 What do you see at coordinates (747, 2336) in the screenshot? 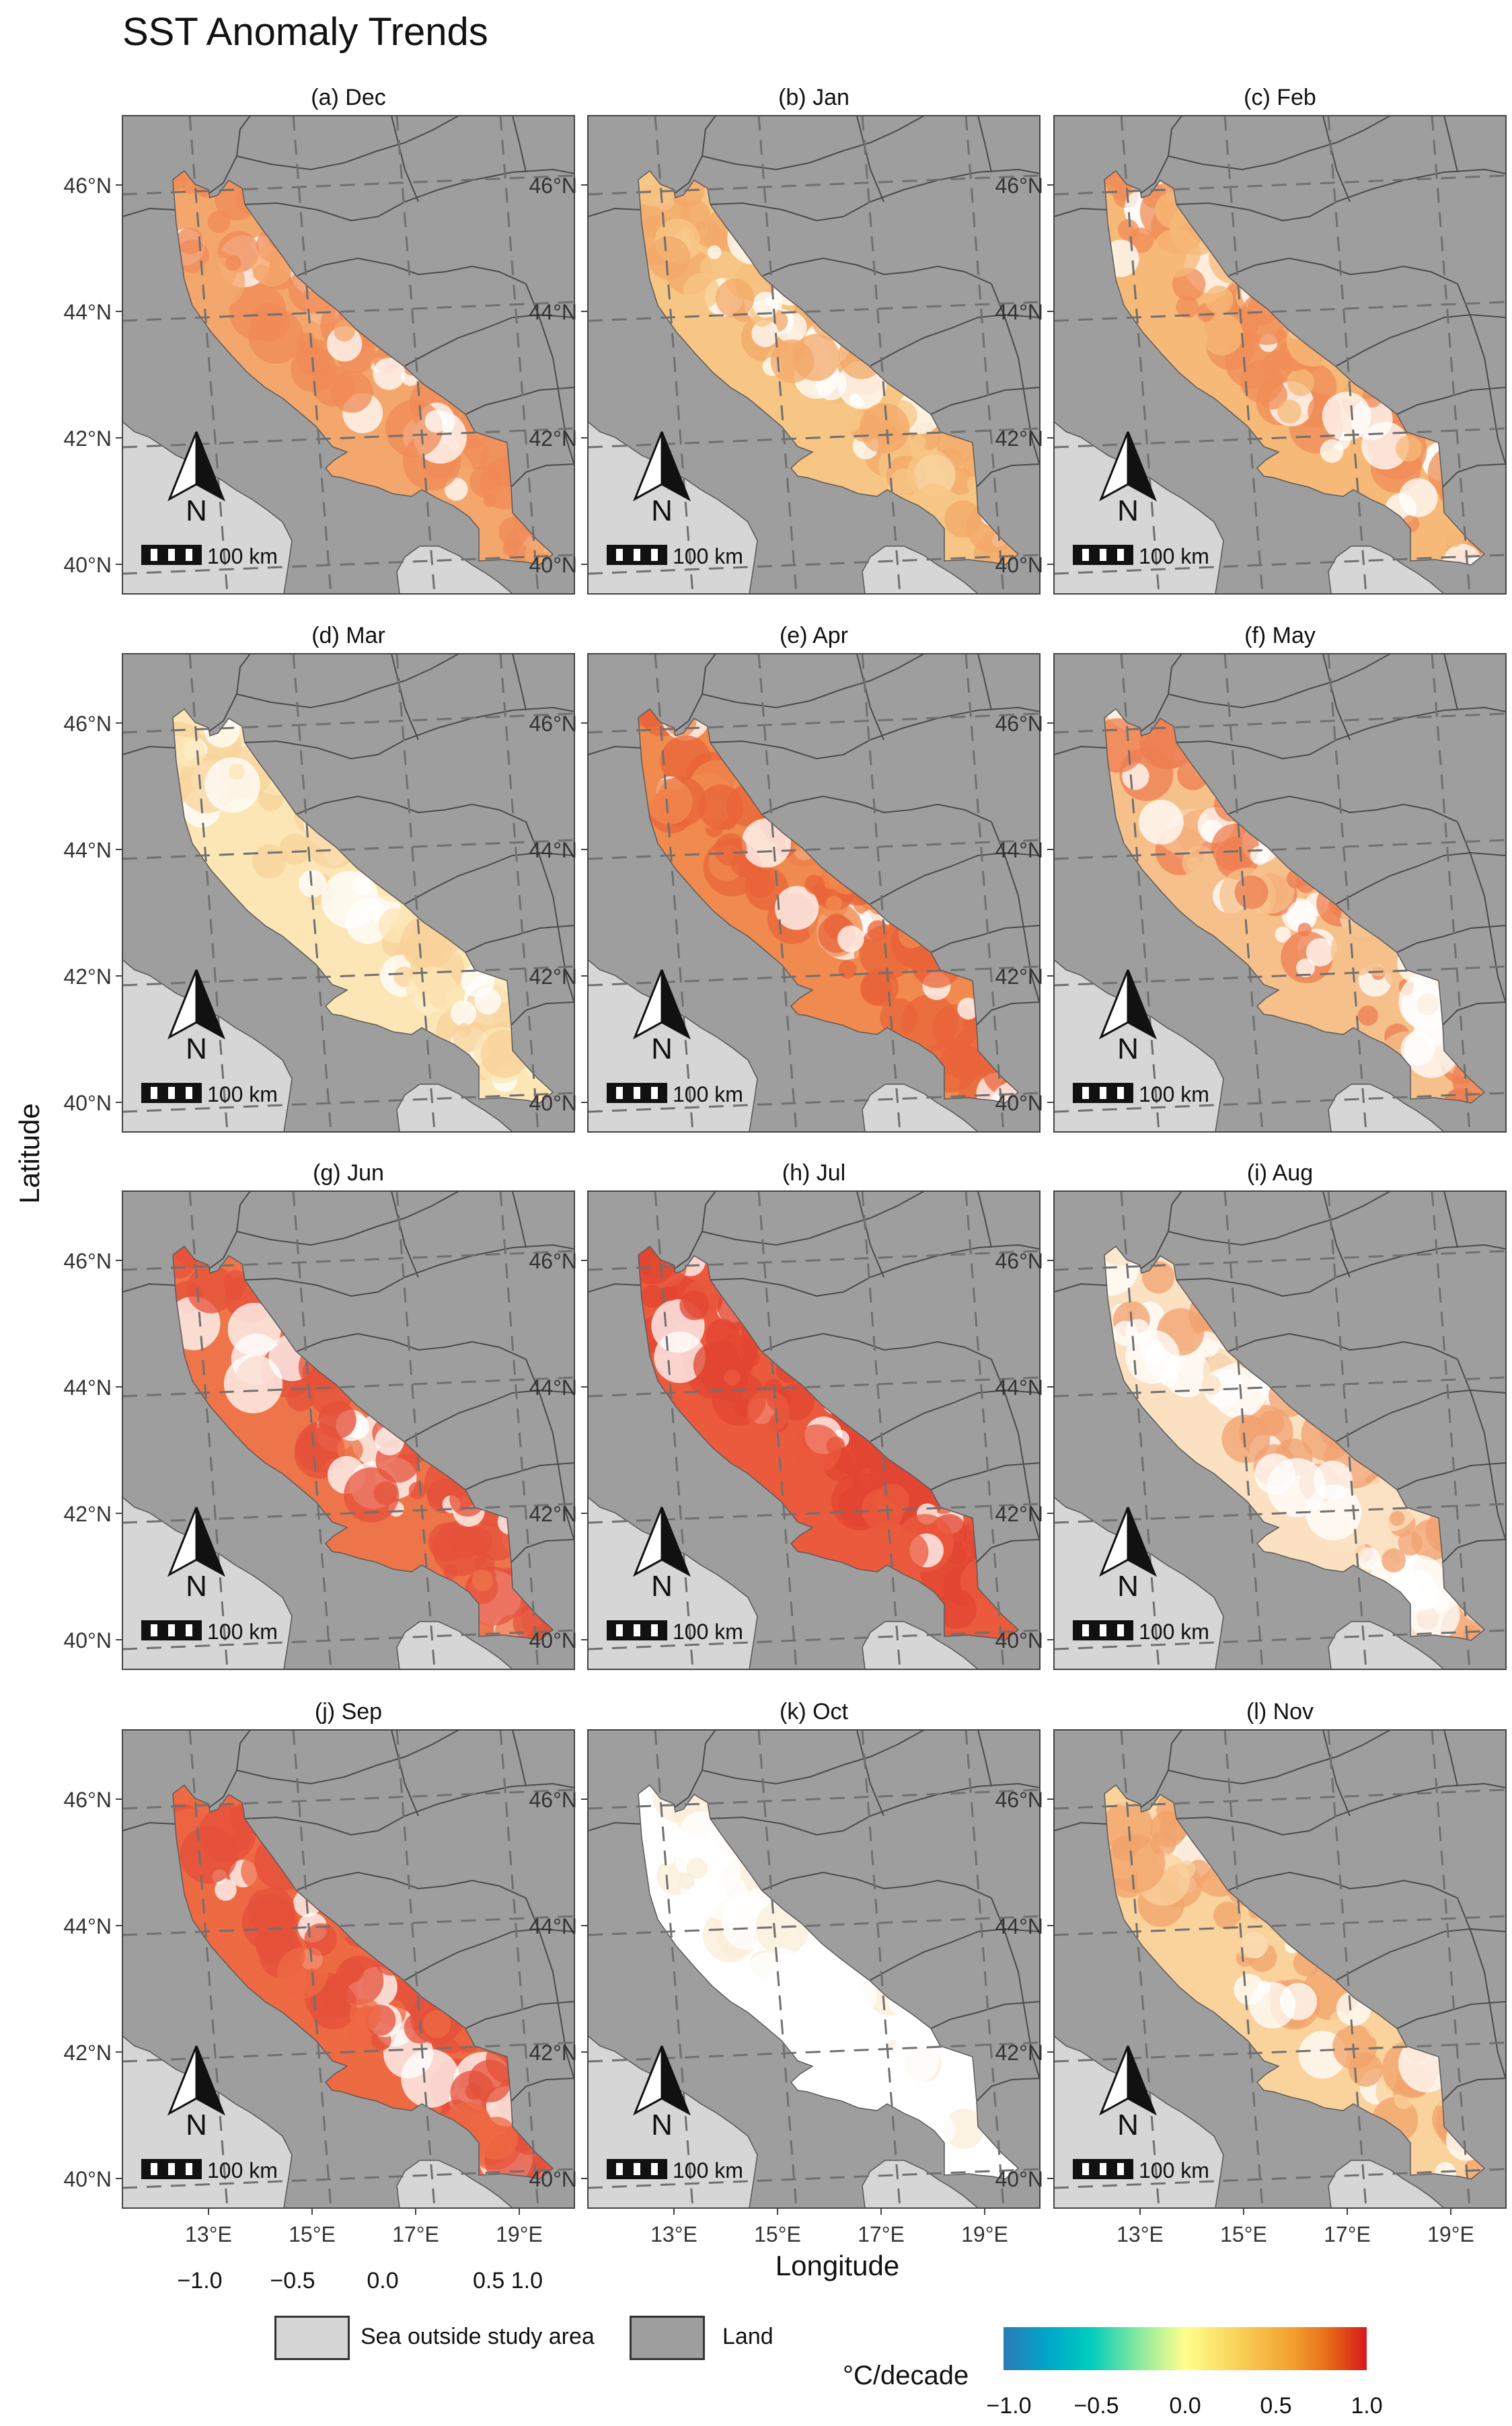
I see `legend-land-label: Land` at bounding box center [747, 2336].